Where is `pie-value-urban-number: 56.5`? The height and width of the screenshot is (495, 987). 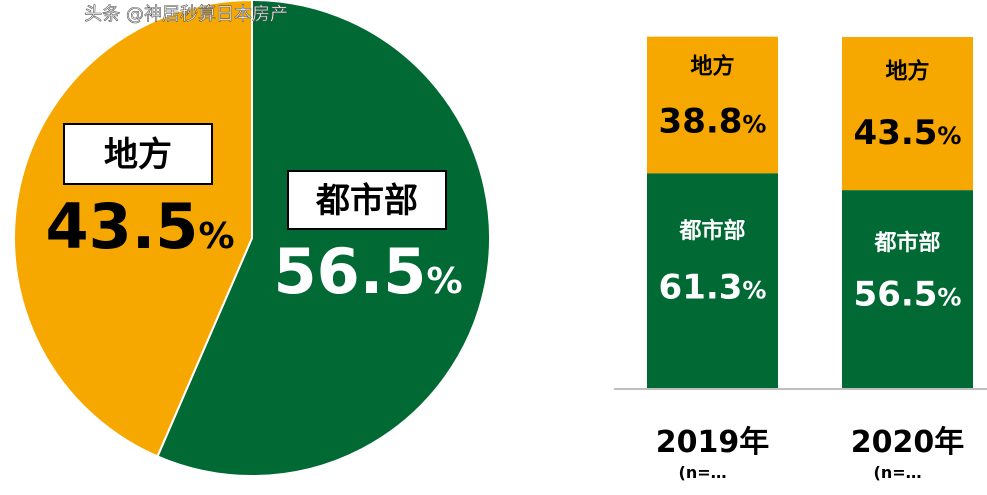 pie-value-urban-number: 56.5 is located at coordinates (349, 271).